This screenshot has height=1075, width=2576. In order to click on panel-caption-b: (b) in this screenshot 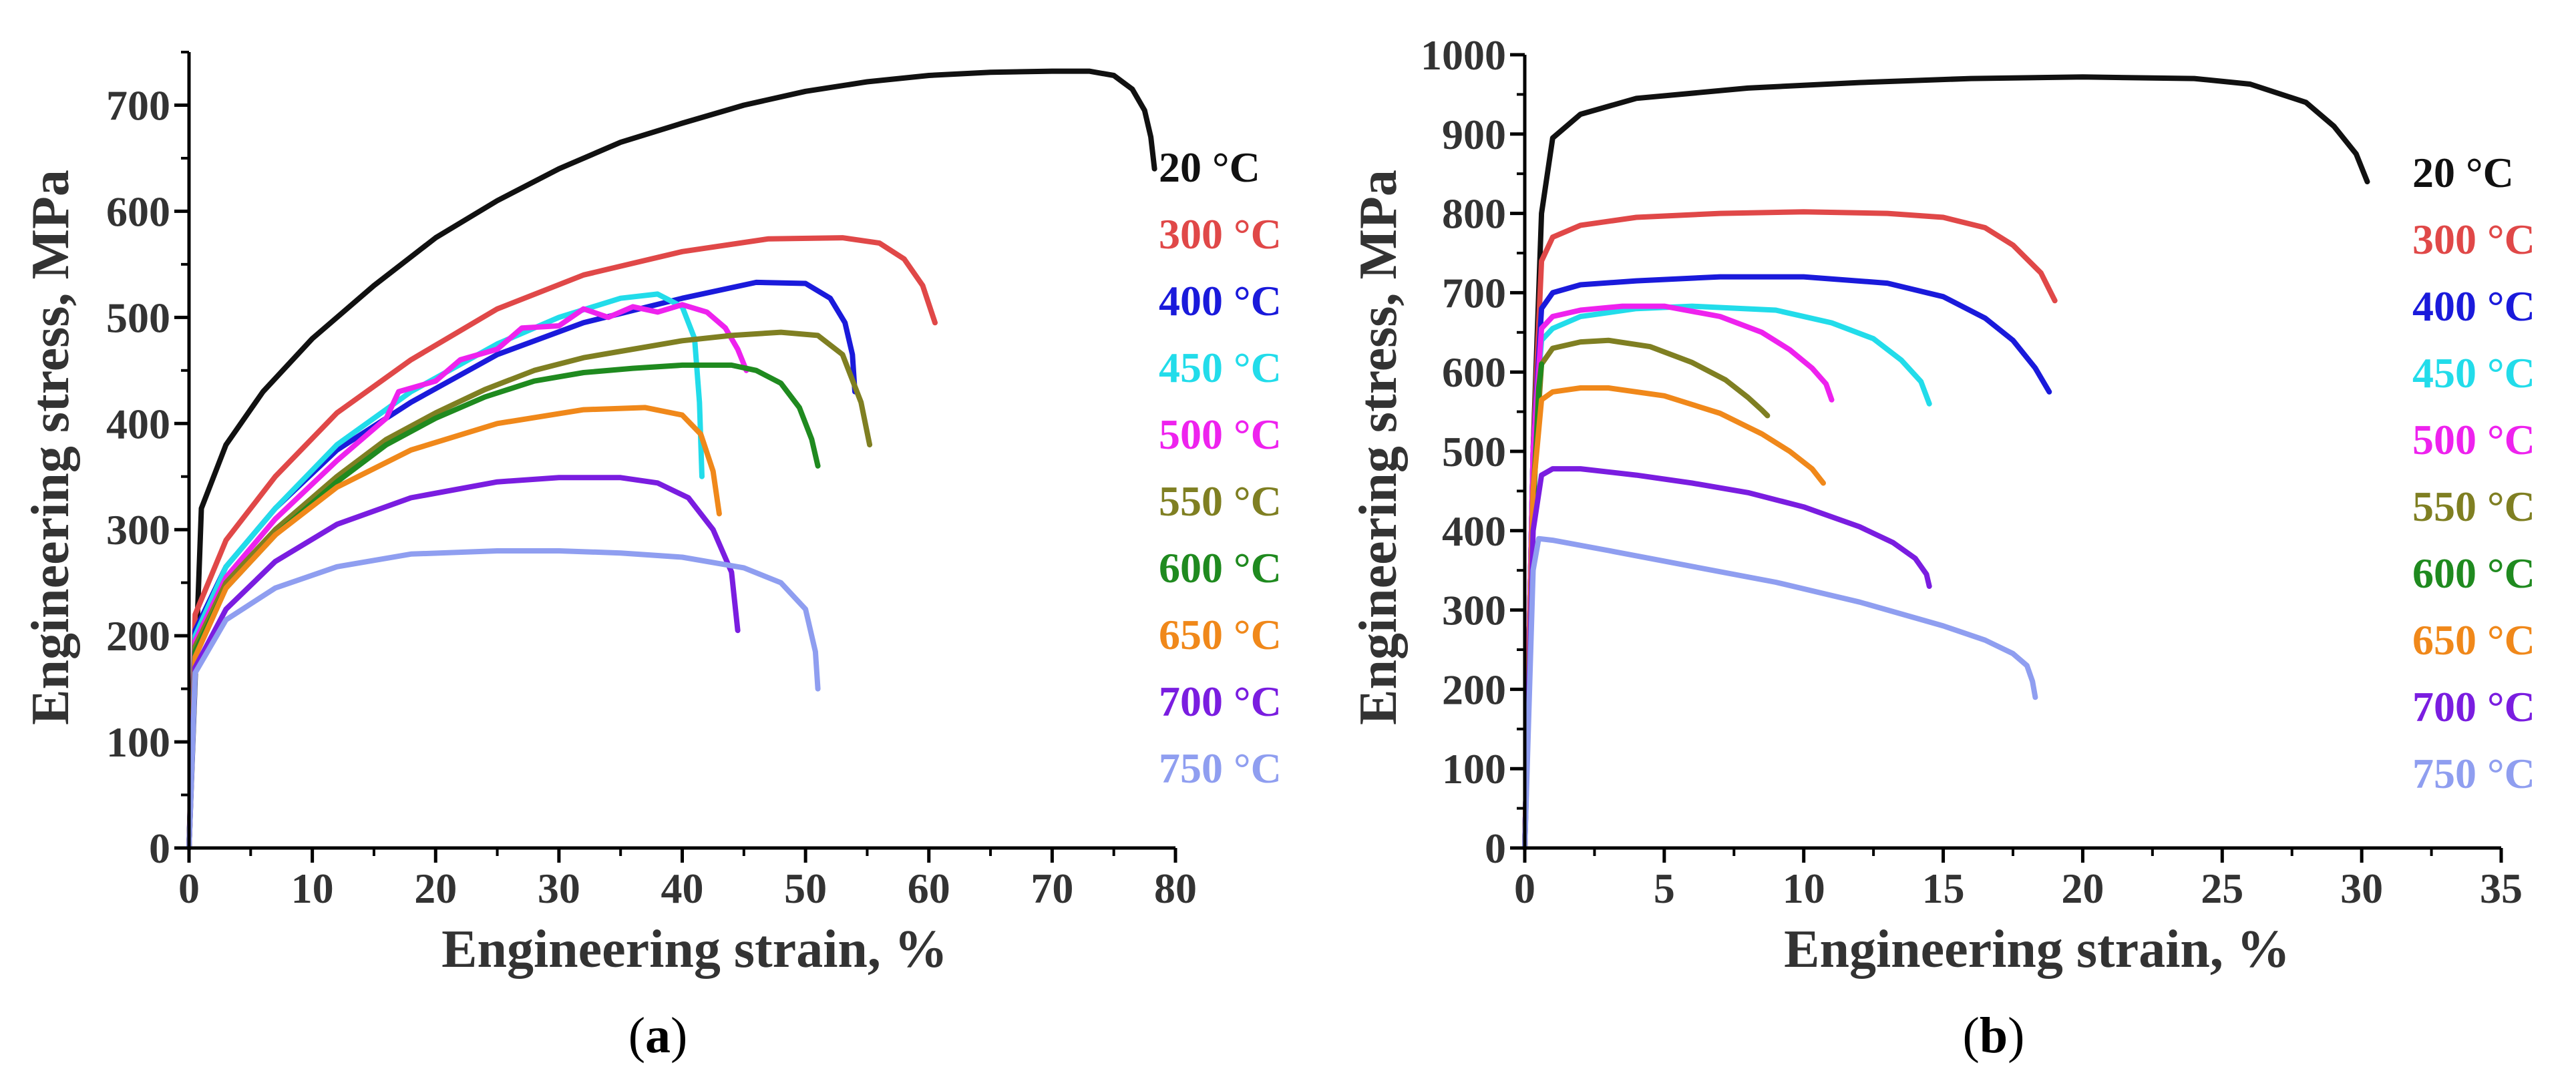, I will do `click(1994, 1036)`.